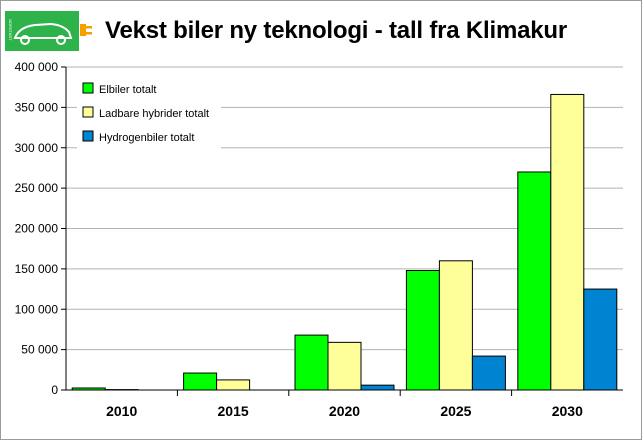 Image resolution: width=642 pixels, height=440 pixels. I want to click on x-tick-label: 2010, so click(121, 411).